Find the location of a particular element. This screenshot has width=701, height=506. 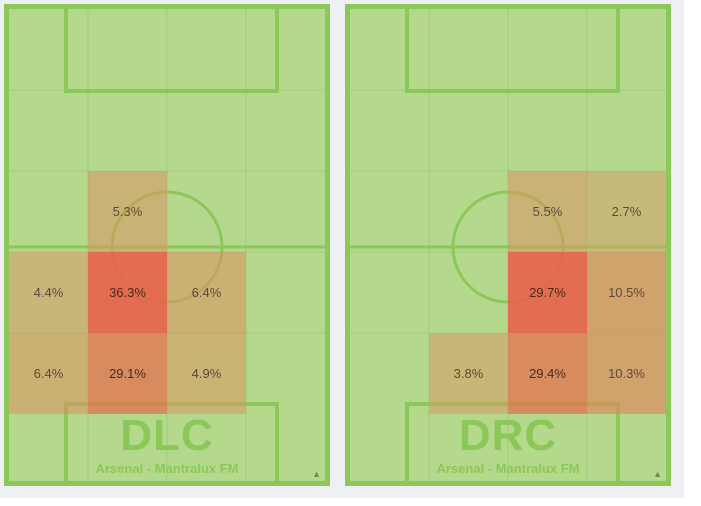

heat-cell: 4.9% is located at coordinates (206, 373).